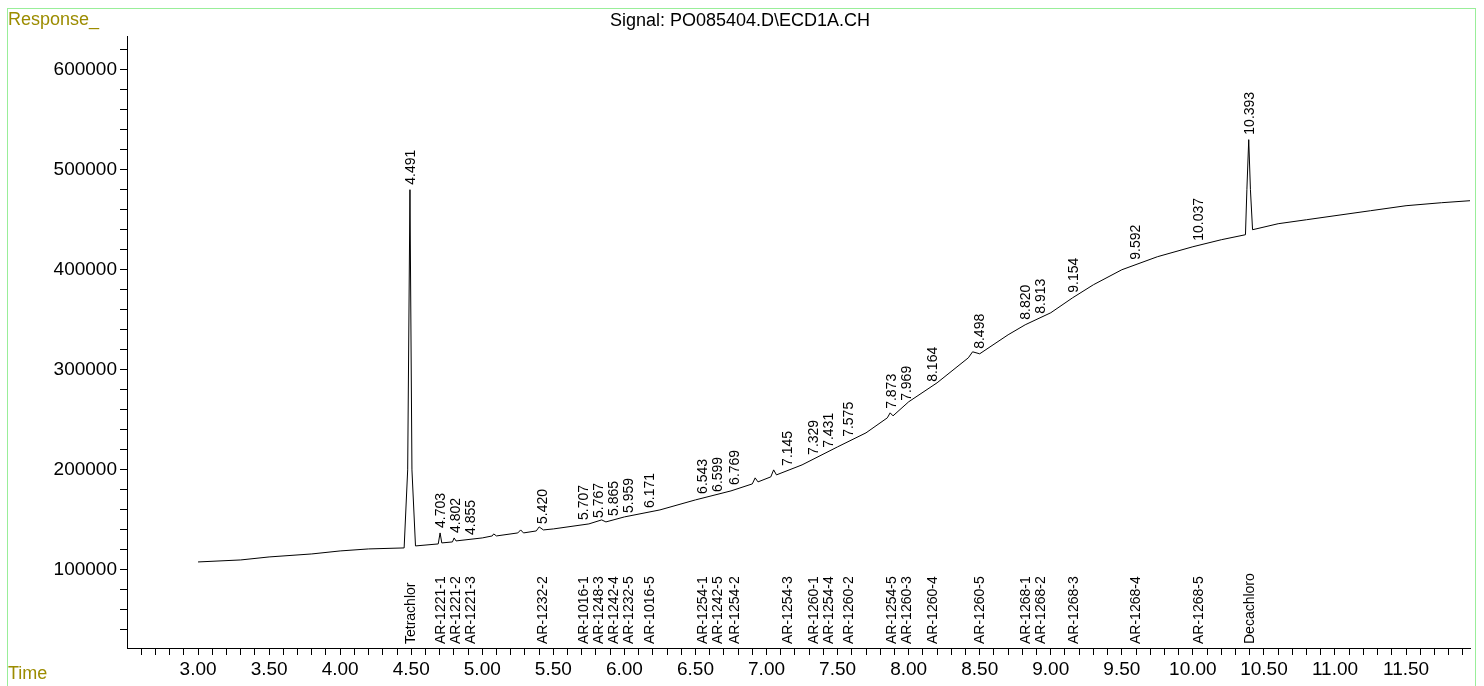 This screenshot has width=1484, height=686. I want to click on annotation: 7.969, so click(905, 383).